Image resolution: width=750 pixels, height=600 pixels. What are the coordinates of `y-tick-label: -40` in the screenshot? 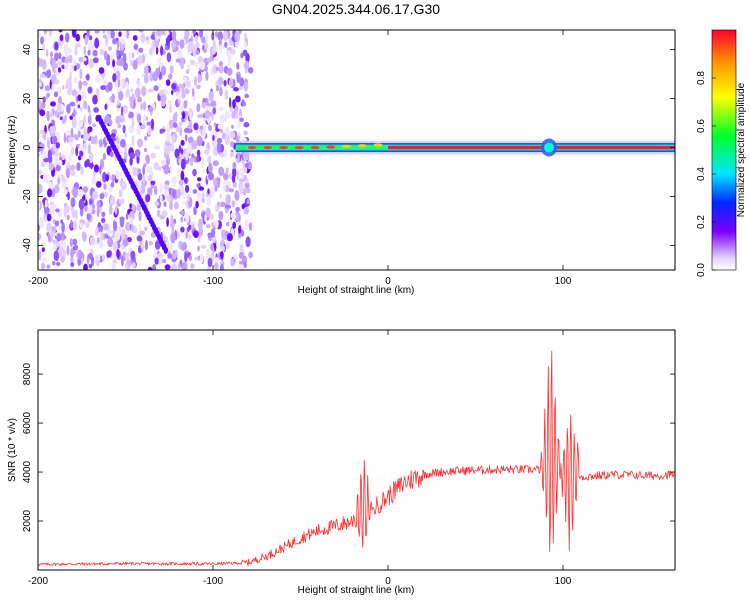 It's located at (27, 245).